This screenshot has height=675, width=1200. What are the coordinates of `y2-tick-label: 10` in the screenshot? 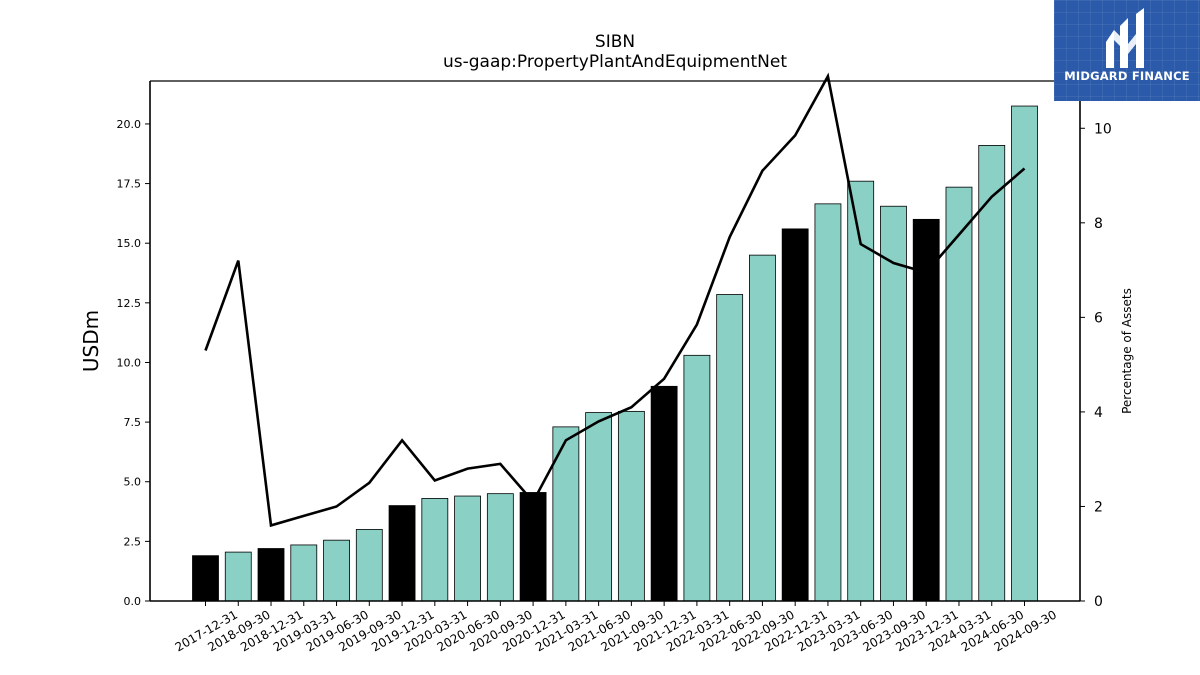 It's located at (1103, 129).